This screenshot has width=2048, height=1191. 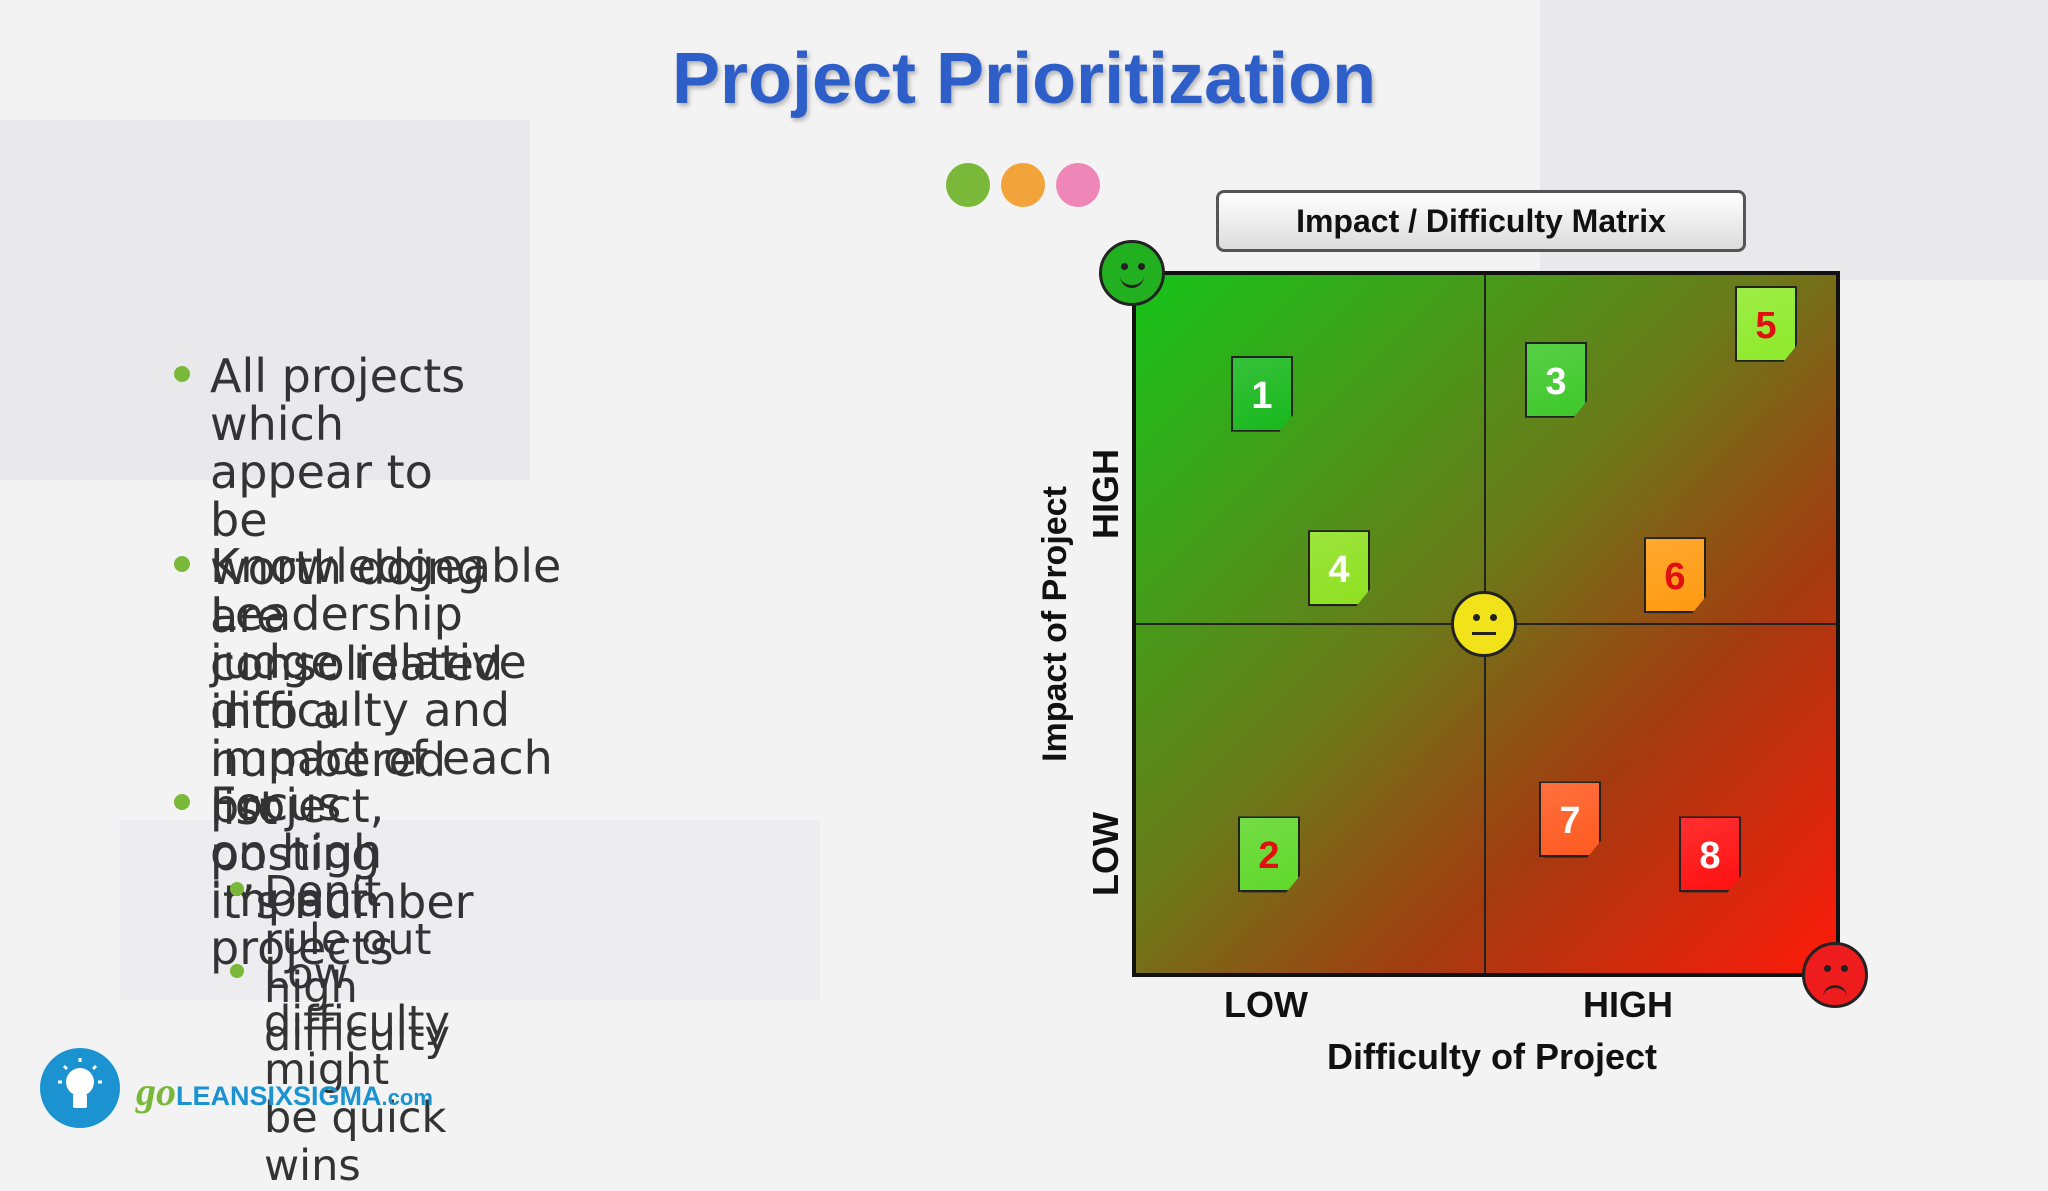 I want to click on bullet-line: impact of each project, posting, so click(x=381, y=806).